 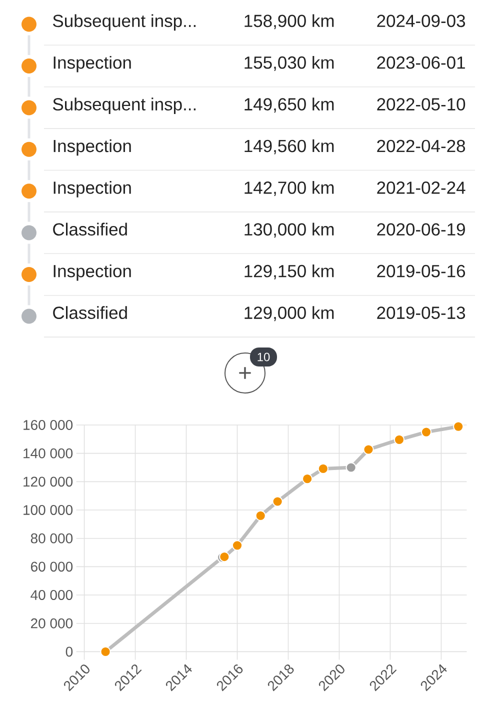 What do you see at coordinates (289, 230) in the screenshot?
I see `text: 130,000 km` at bounding box center [289, 230].